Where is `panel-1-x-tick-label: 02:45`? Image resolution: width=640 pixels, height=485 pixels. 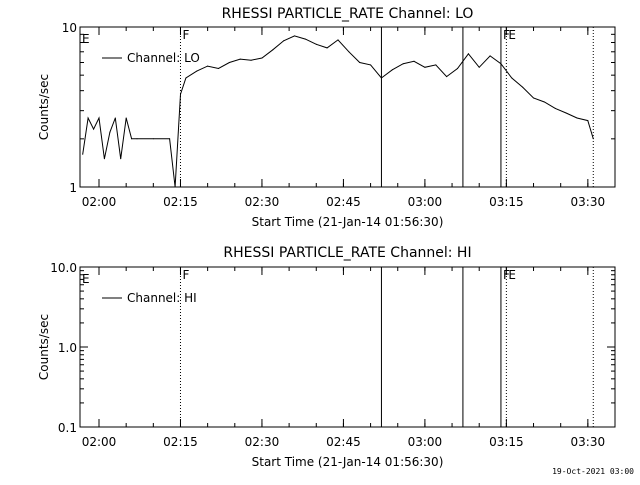 panel-1-x-tick-label: 02:45 is located at coordinates (343, 202).